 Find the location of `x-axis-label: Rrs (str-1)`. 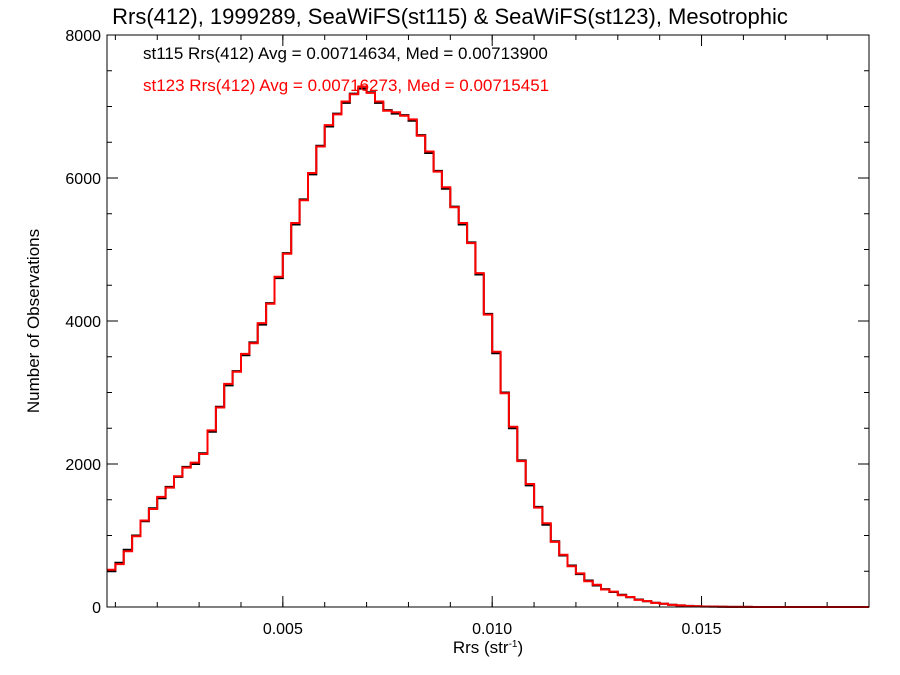

x-axis-label: Rrs (str-1) is located at coordinates (488, 648).